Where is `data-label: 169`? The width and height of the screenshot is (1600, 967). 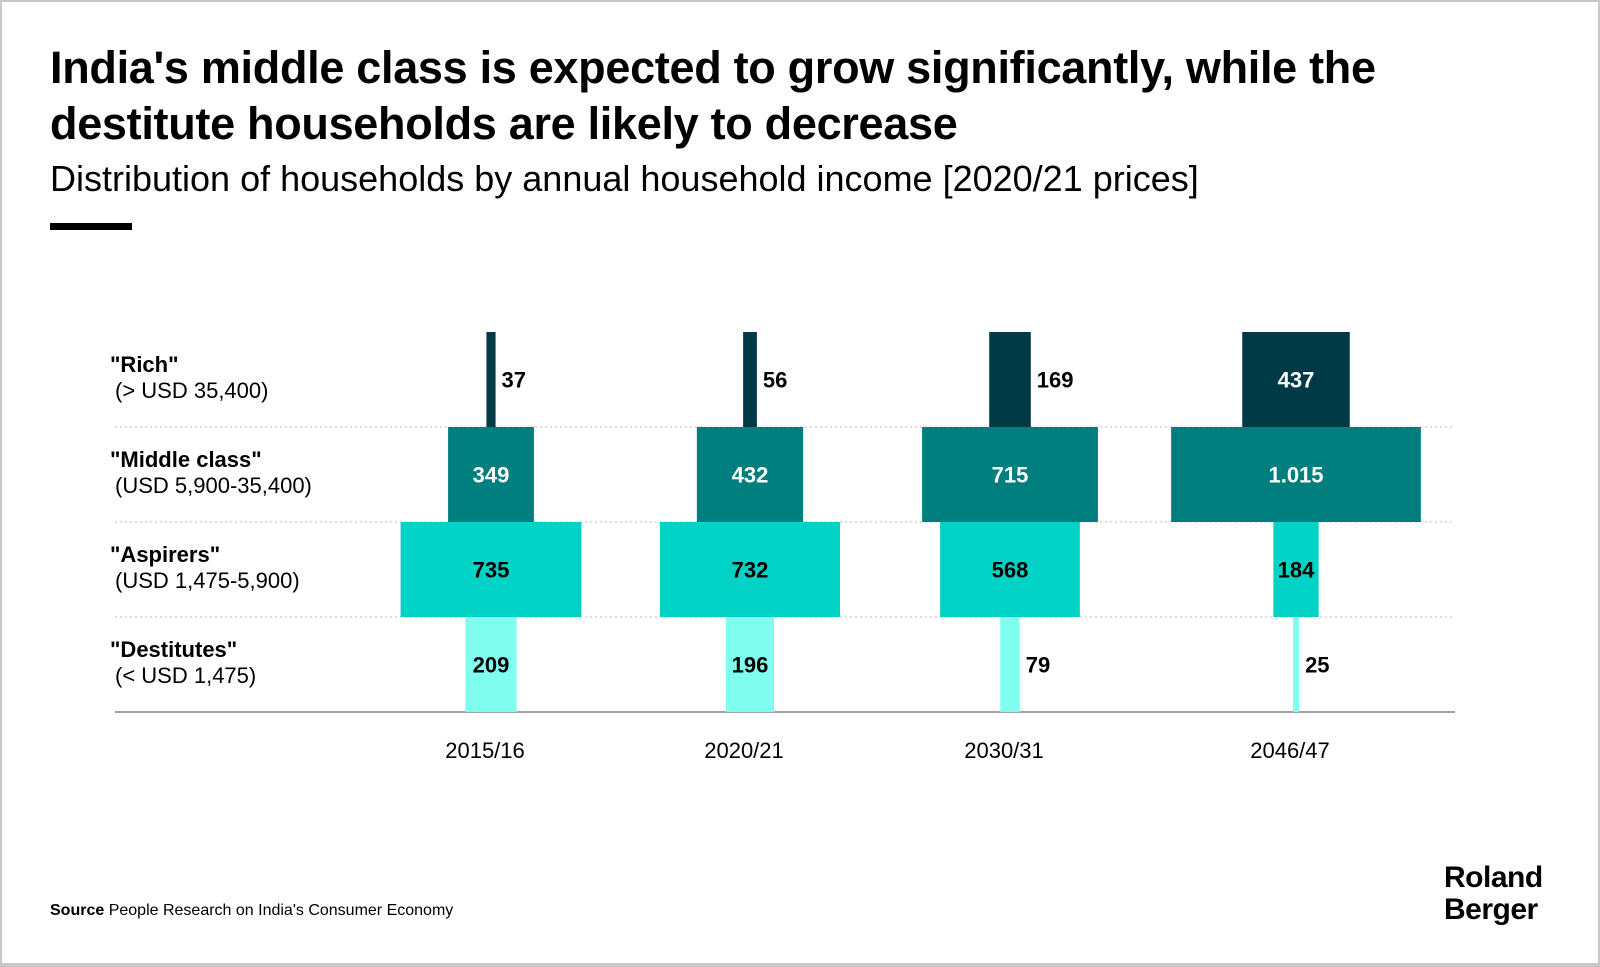
data-label: 169 is located at coordinates (1055, 380).